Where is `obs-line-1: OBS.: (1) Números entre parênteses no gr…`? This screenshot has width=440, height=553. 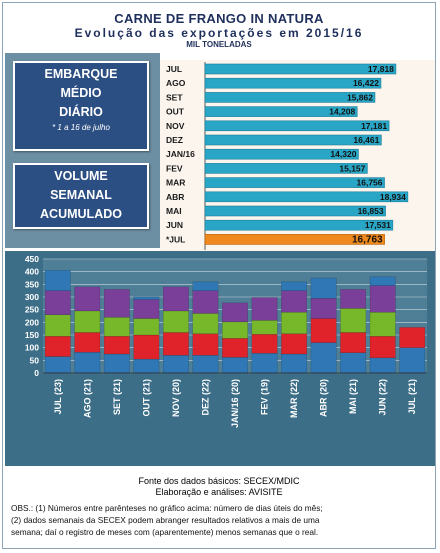 obs-line-1: OBS.: (1) Números entre parênteses no gr… is located at coordinates (167, 508).